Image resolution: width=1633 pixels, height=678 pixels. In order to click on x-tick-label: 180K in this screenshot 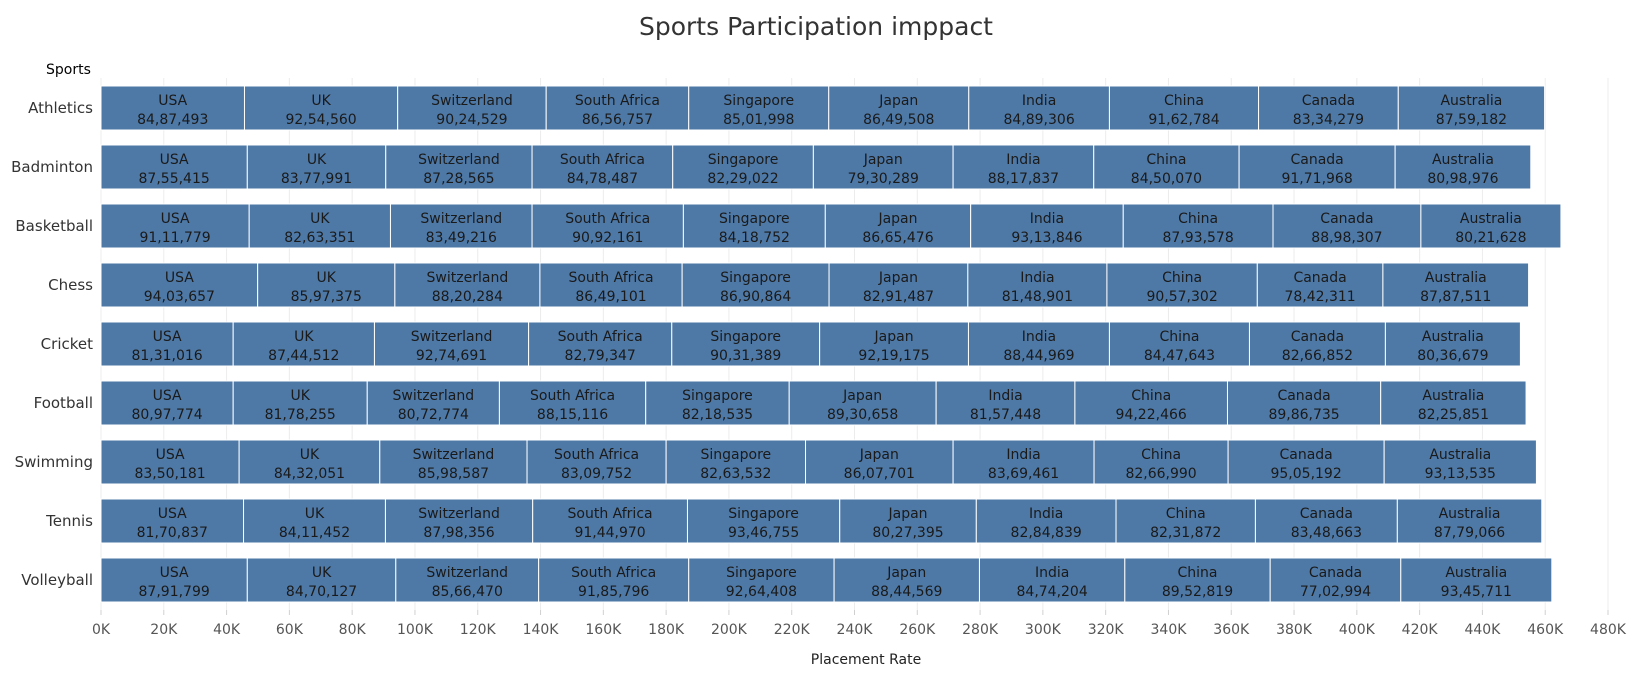, I will do `click(666, 630)`.